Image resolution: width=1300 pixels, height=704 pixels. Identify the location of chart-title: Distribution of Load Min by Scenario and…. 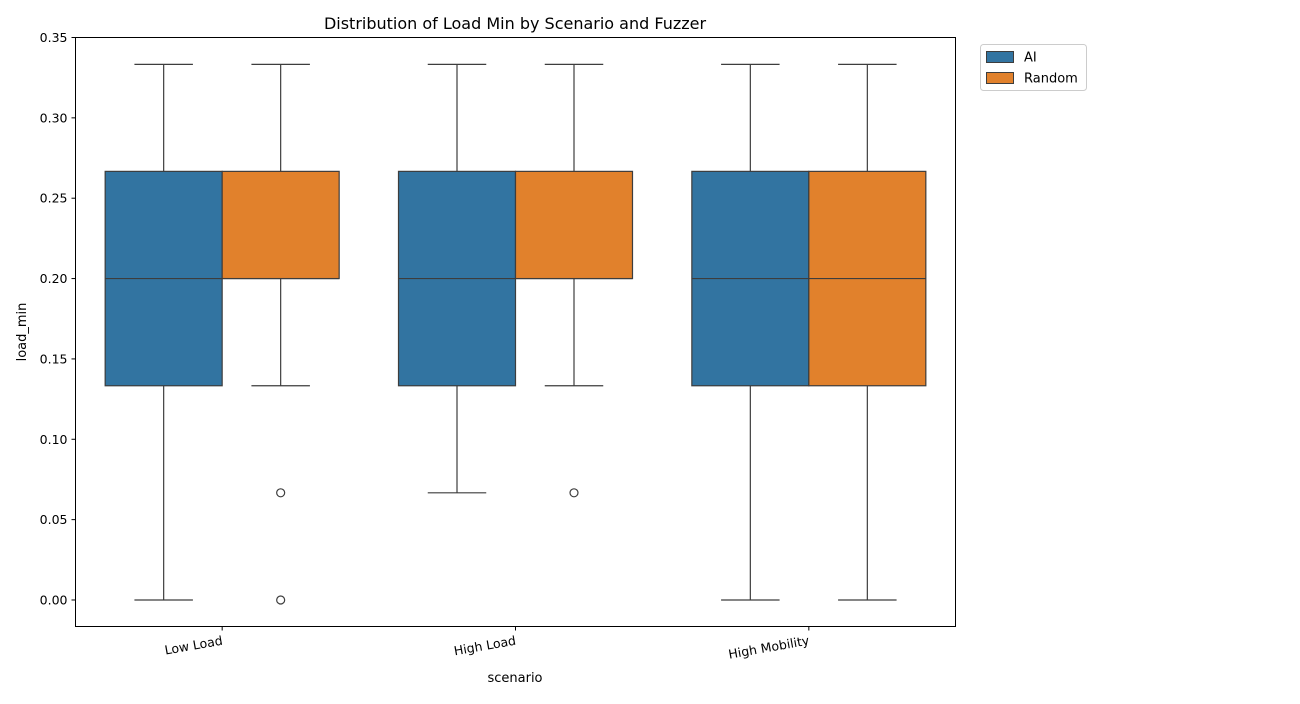
(515, 23).